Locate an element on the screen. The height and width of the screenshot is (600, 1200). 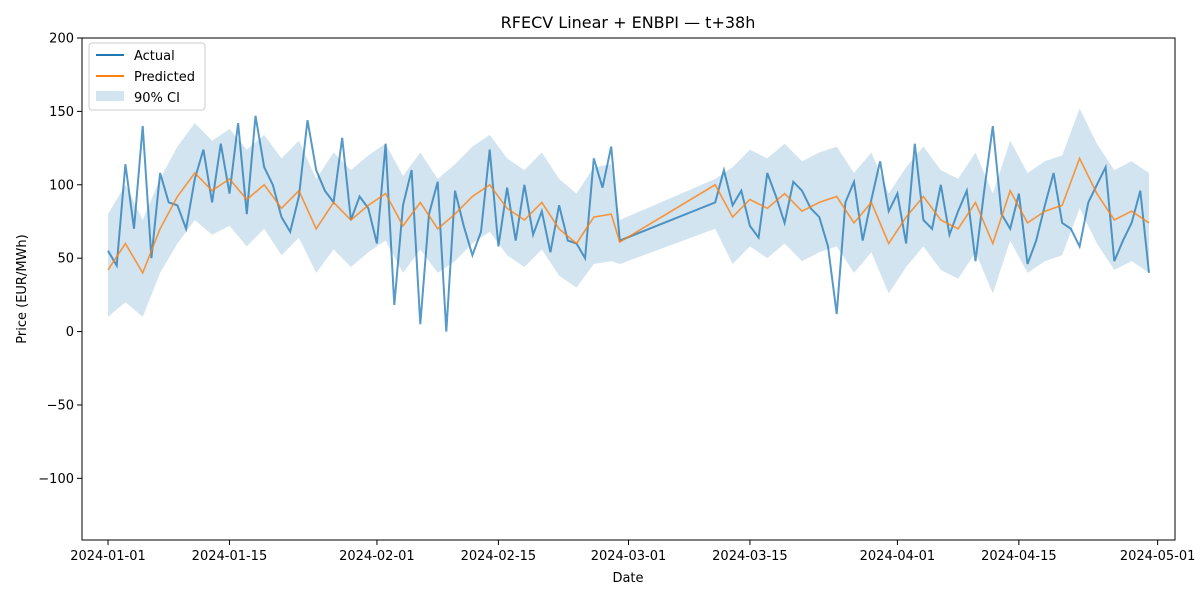
x-tick-label: 2024-02-01 is located at coordinates (377, 556).